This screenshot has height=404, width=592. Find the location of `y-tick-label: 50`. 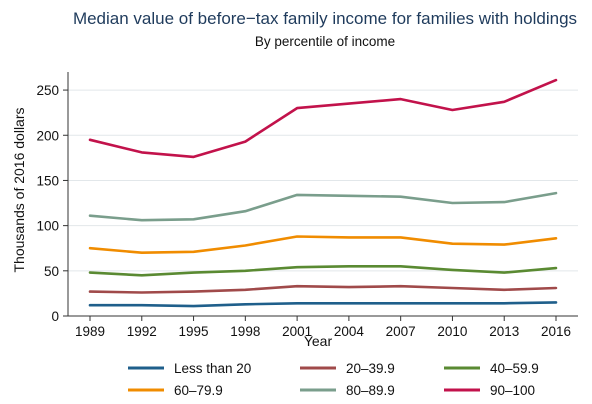

y-tick-label: 50 is located at coordinates (51, 271).